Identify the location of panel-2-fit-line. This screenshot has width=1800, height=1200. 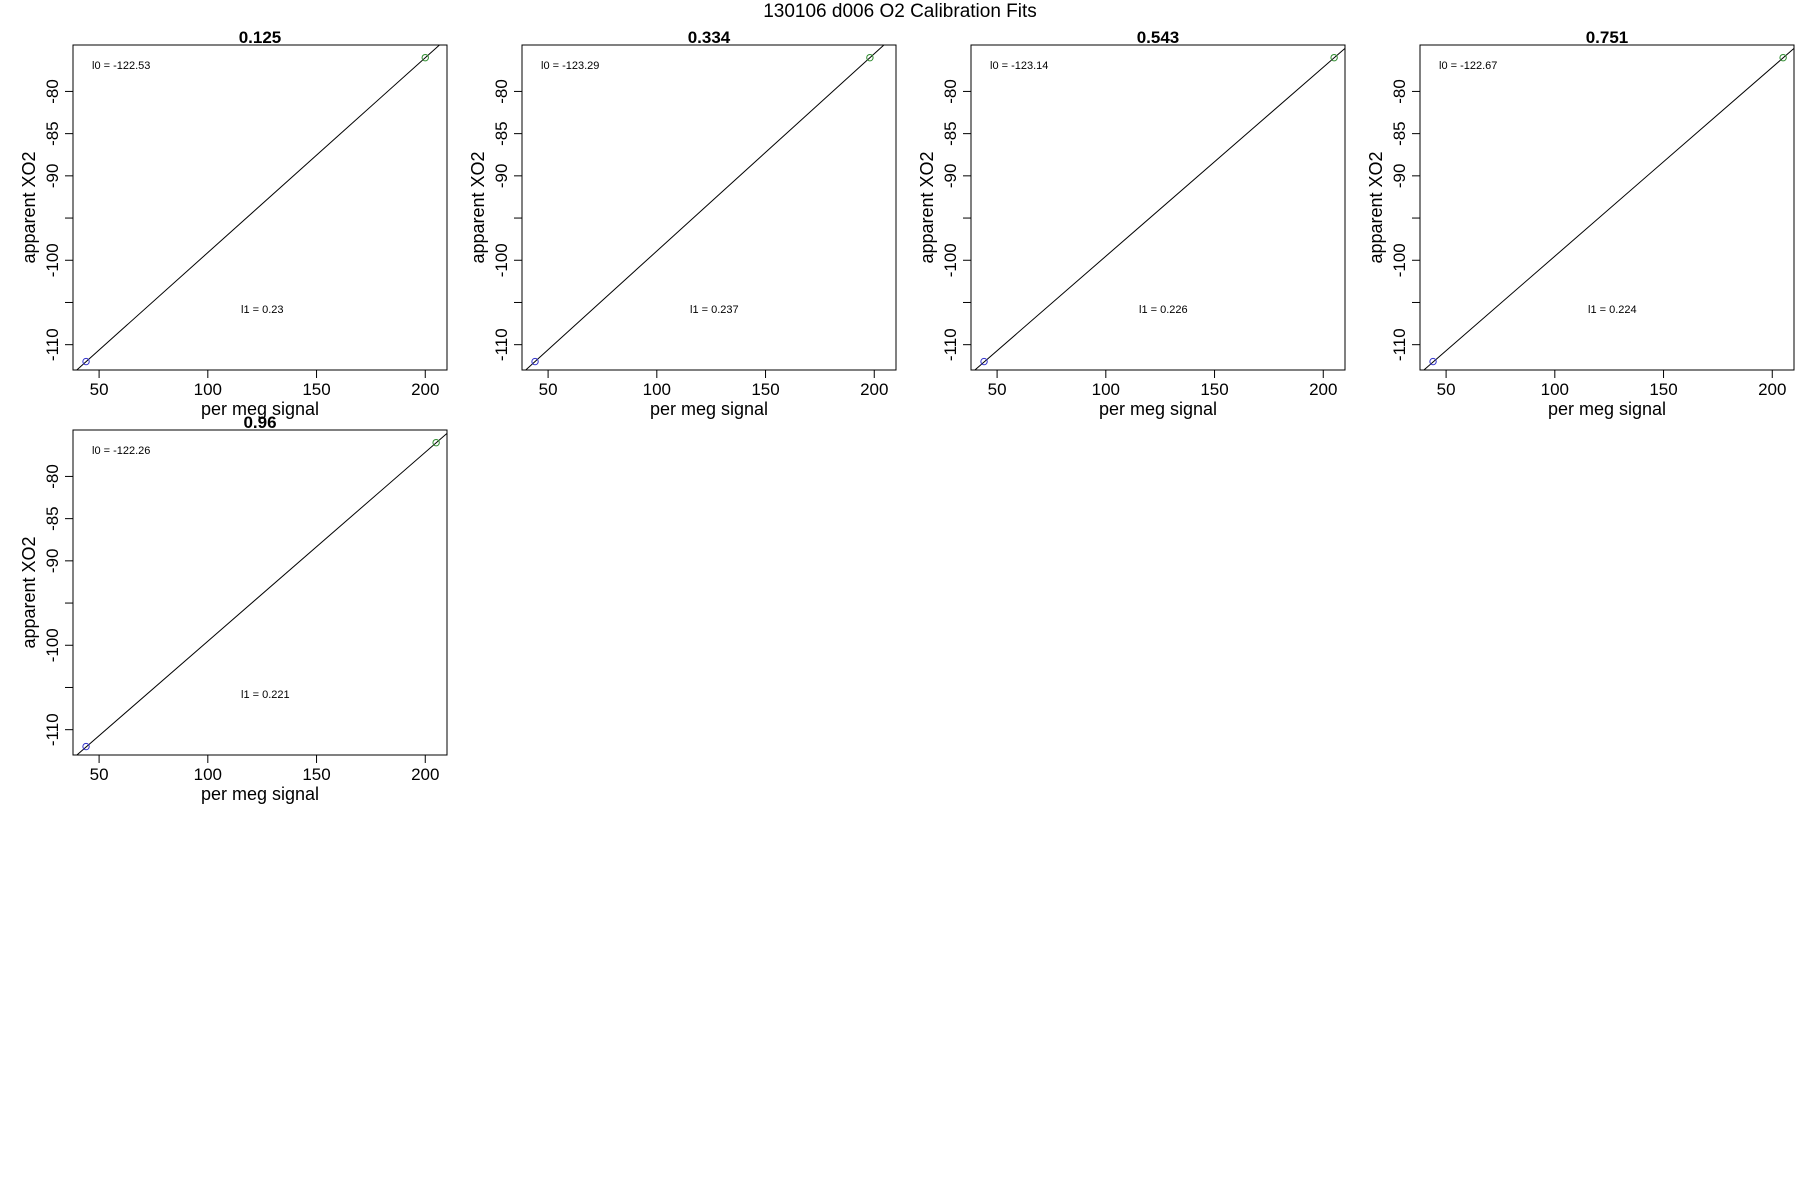
(704, 207).